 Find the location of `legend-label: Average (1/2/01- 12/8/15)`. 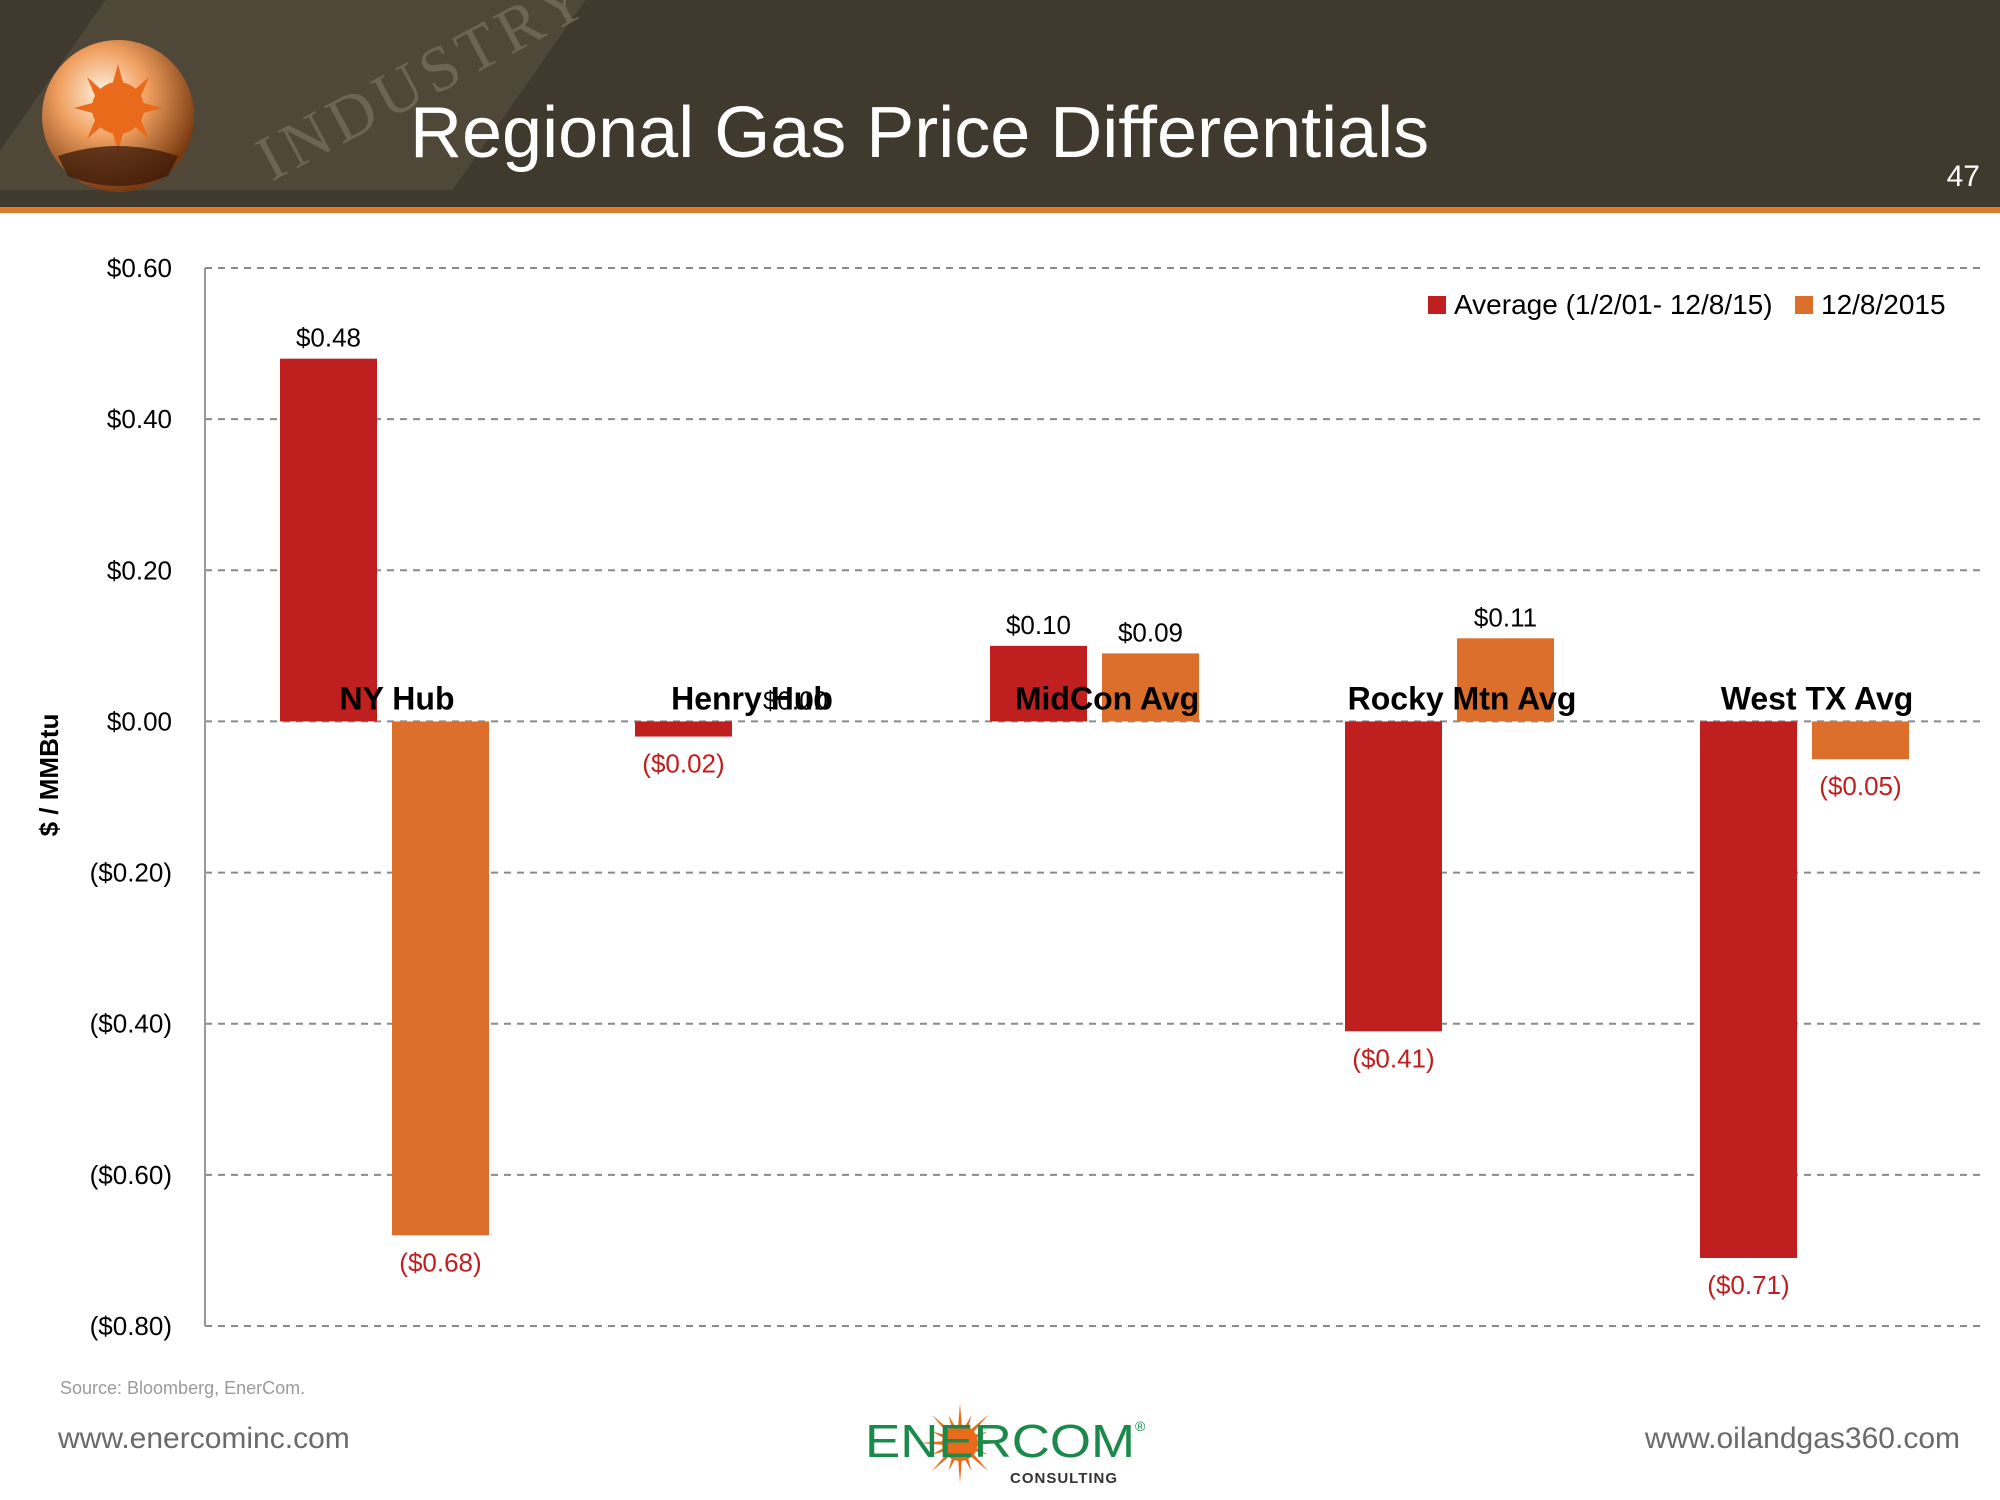

legend-label: Average (1/2/01- 12/8/15) is located at coordinates (1613, 304).